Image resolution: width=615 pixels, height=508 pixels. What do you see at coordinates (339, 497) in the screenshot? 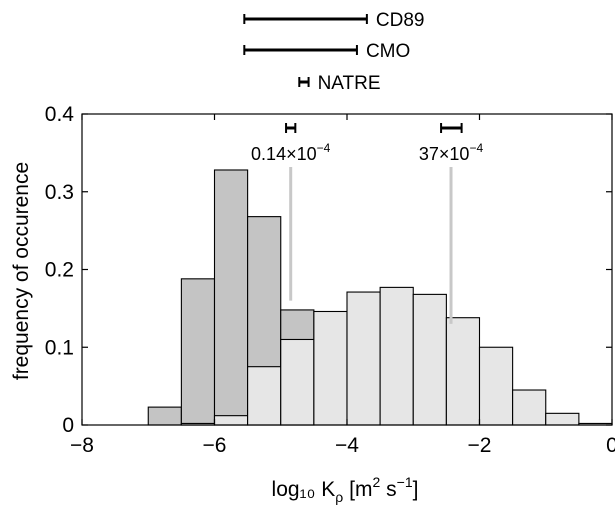
I see `x-axis-label-sub: ρ` at bounding box center [339, 497].